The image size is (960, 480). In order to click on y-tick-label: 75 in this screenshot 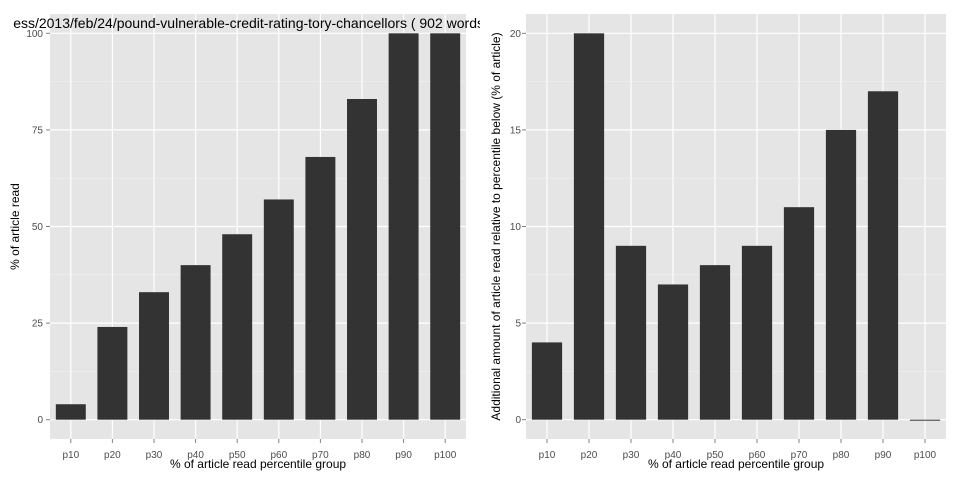, I will do `click(38, 130)`.